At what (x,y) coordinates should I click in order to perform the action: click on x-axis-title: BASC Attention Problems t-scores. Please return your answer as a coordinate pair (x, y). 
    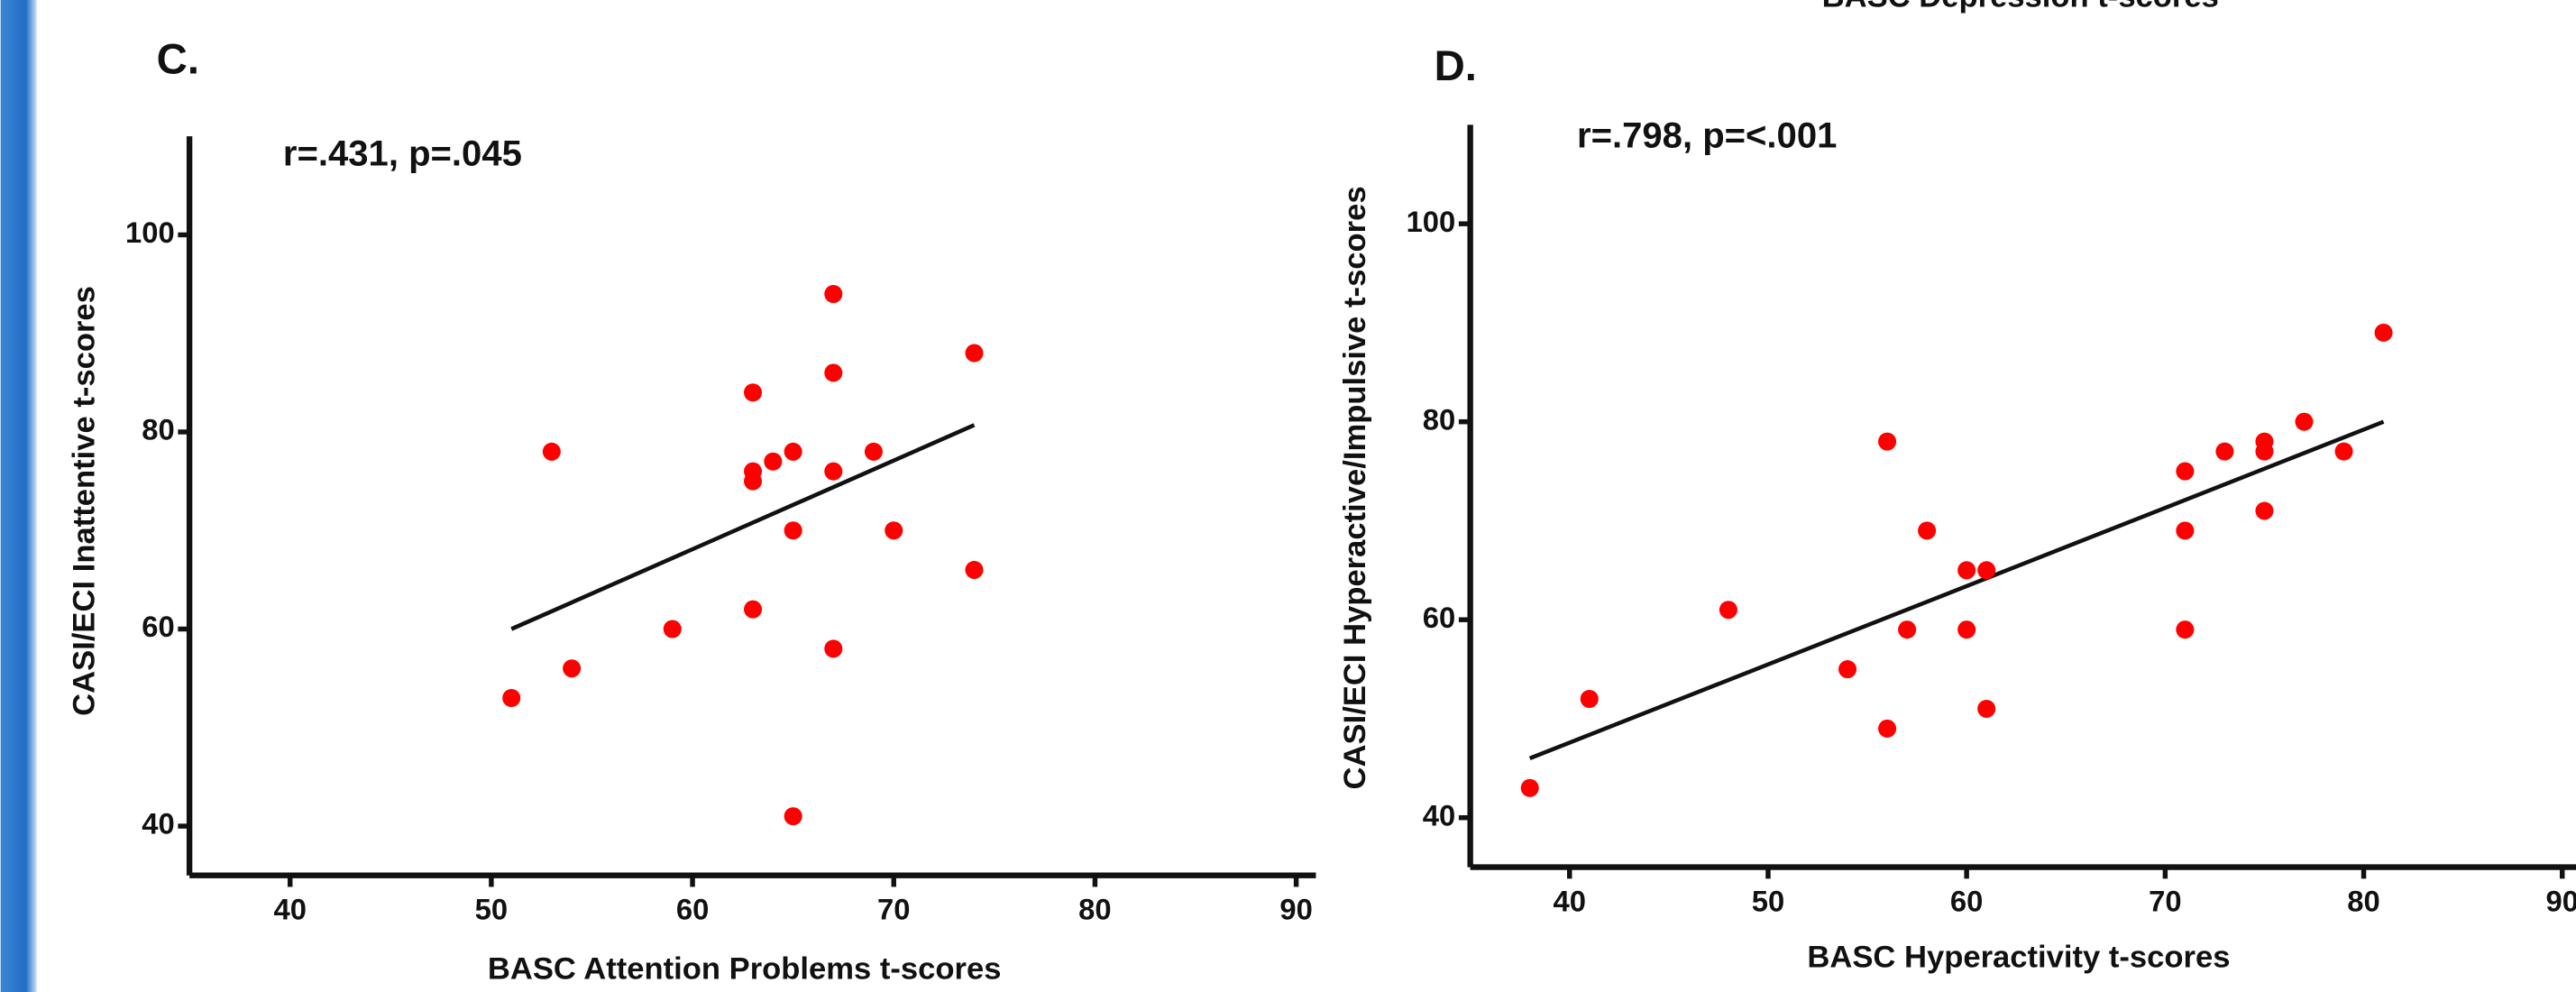
    Looking at the image, I should click on (745, 969).